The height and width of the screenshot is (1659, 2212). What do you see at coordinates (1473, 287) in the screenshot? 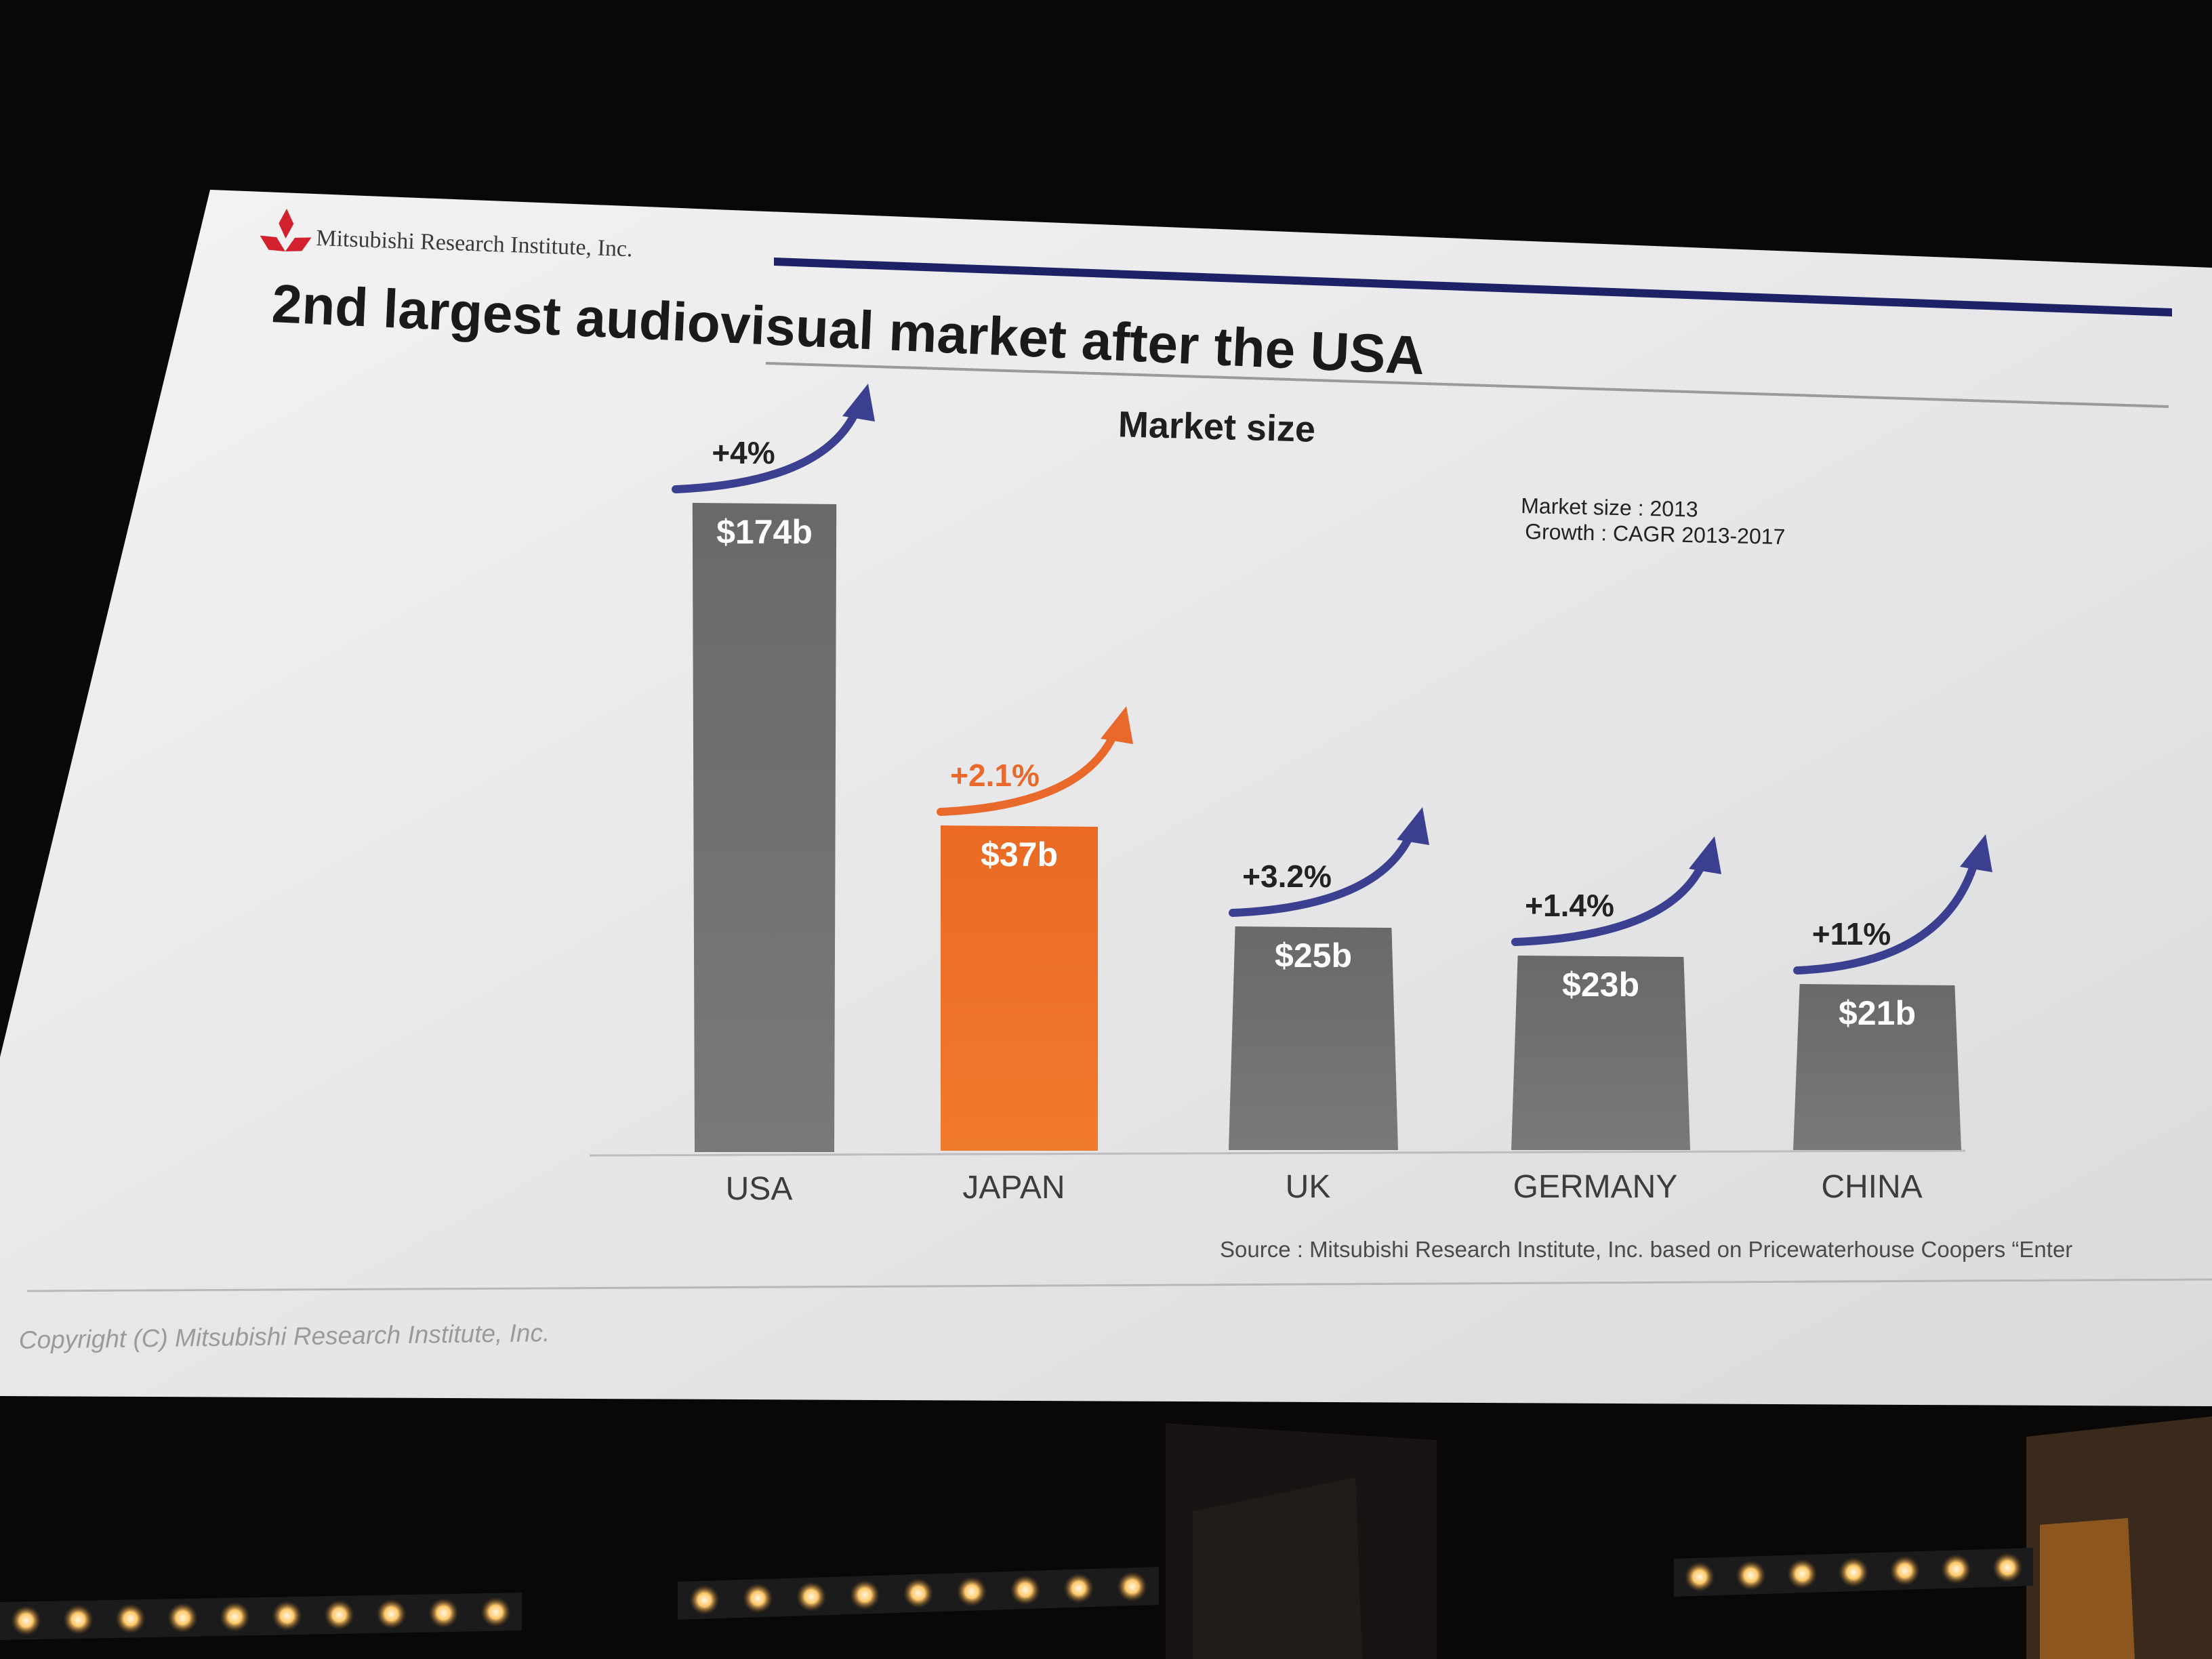
I see `header-rule` at bounding box center [1473, 287].